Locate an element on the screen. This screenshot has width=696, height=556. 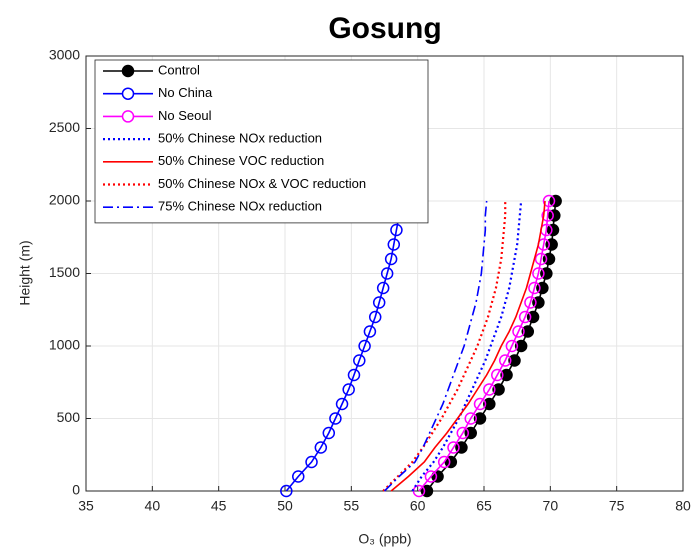
legend-label: 50% Chinese NOx & VOC reduction is located at coordinates (262, 183).